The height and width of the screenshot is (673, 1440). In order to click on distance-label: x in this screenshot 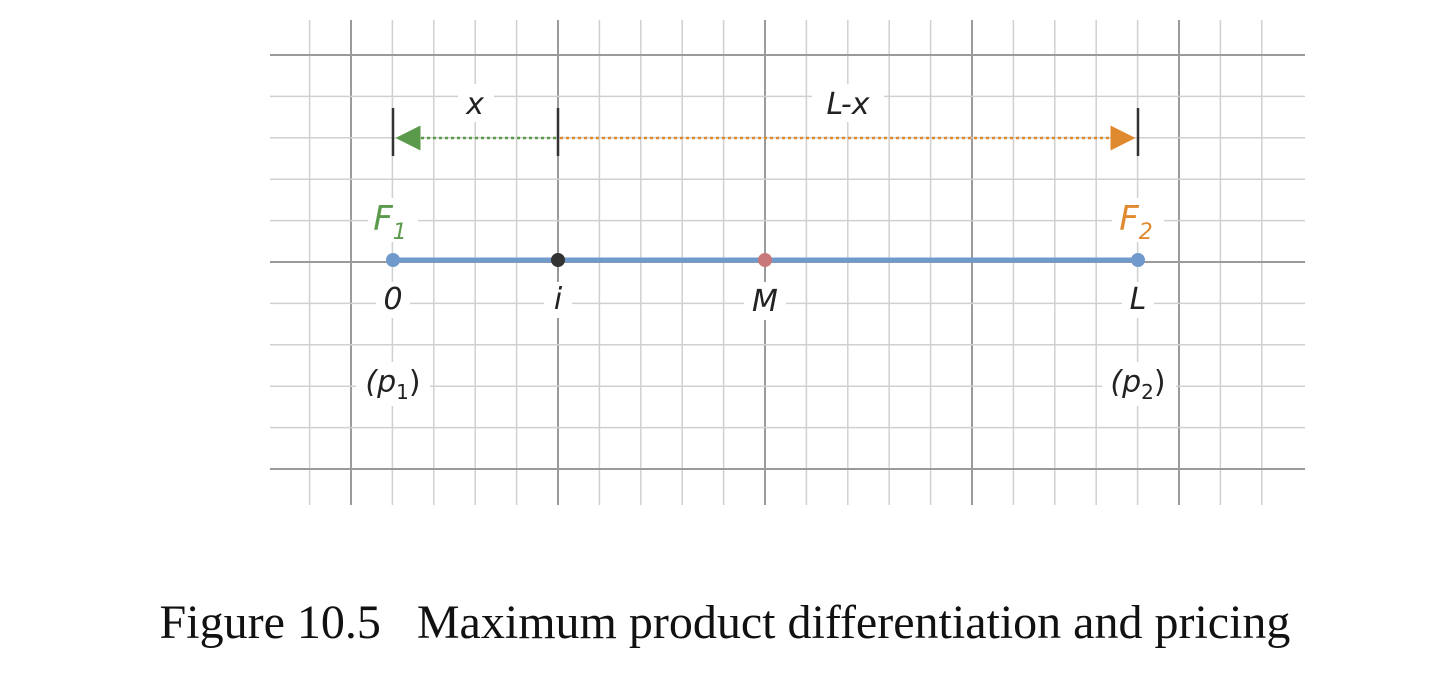, I will do `click(474, 104)`.